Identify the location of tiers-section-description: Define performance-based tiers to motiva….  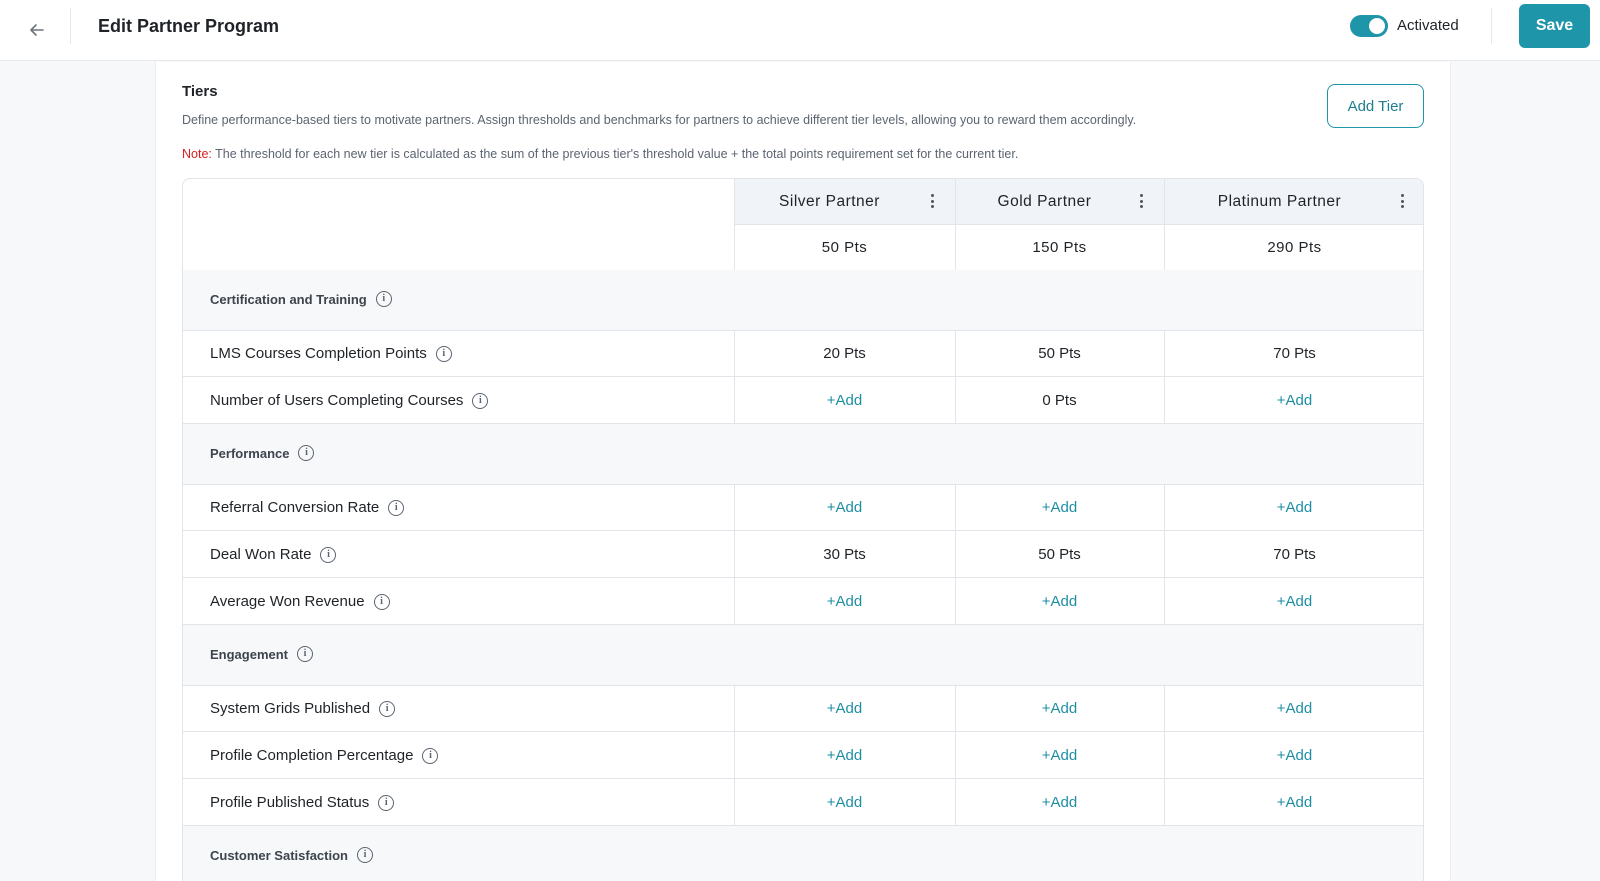
(659, 120).